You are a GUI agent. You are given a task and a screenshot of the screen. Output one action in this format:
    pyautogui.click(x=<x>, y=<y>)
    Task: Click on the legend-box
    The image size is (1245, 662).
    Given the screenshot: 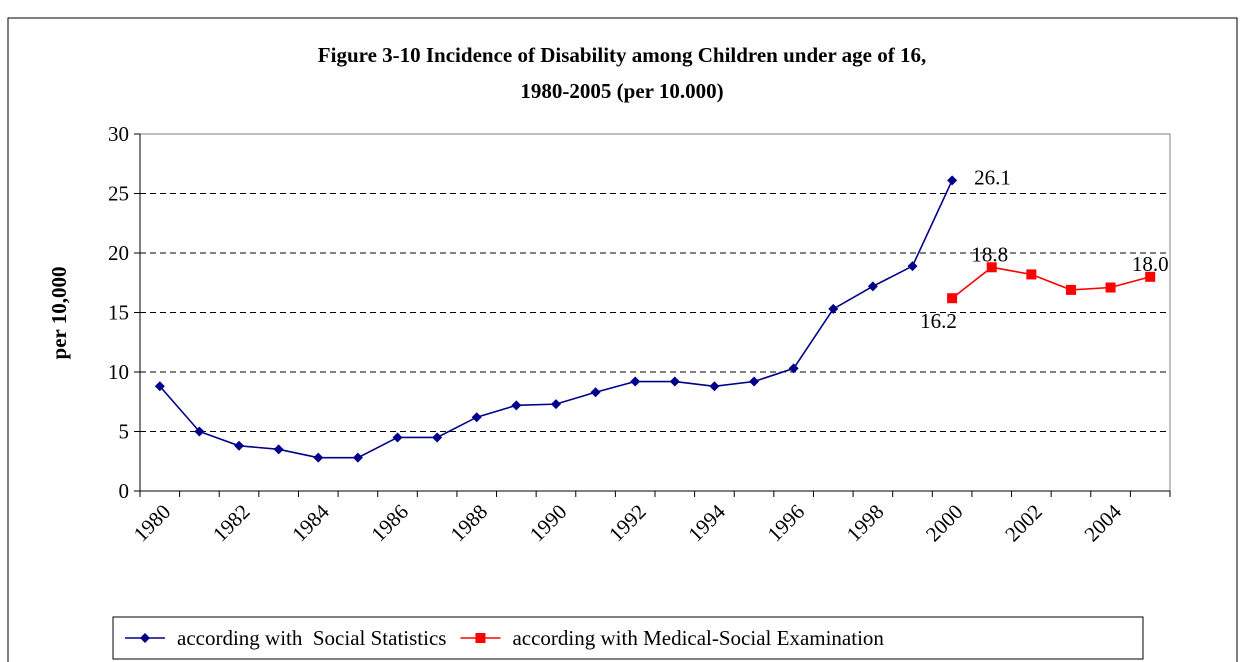 What is the action you would take?
    pyautogui.click(x=628, y=638)
    